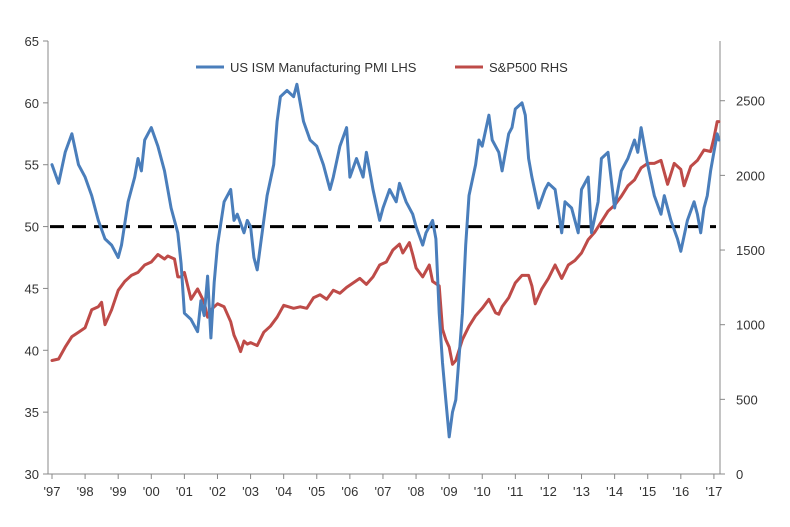 Image resolution: width=790 pixels, height=527 pixels. What do you see at coordinates (32, 103) in the screenshot?
I see `left-tick-label: 60` at bounding box center [32, 103].